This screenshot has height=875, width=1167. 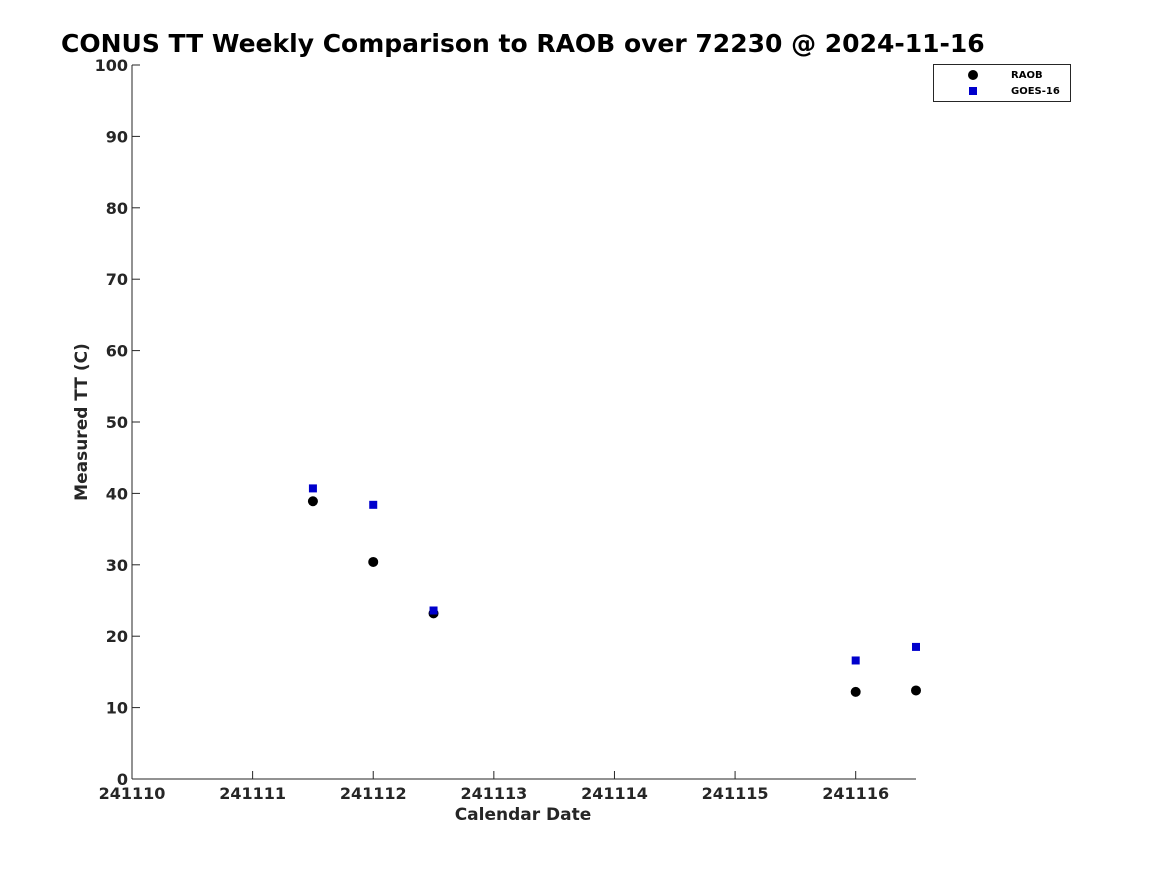 What do you see at coordinates (117, 279) in the screenshot?
I see `y-tick-label: 70` at bounding box center [117, 279].